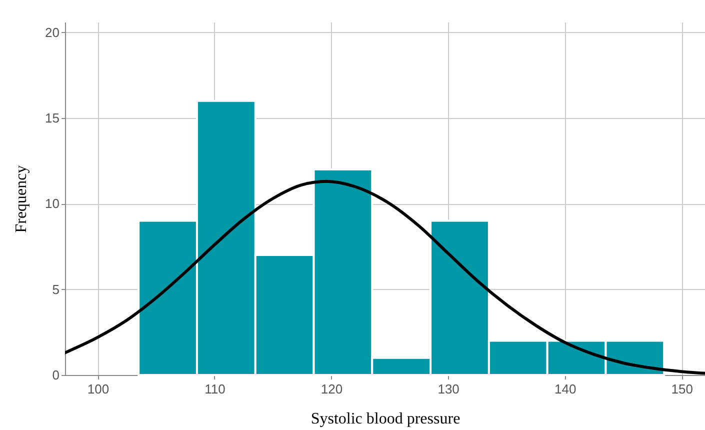 The width and height of the screenshot is (705, 430). What do you see at coordinates (56, 375) in the screenshot?
I see `y-tick-label: 0` at bounding box center [56, 375].